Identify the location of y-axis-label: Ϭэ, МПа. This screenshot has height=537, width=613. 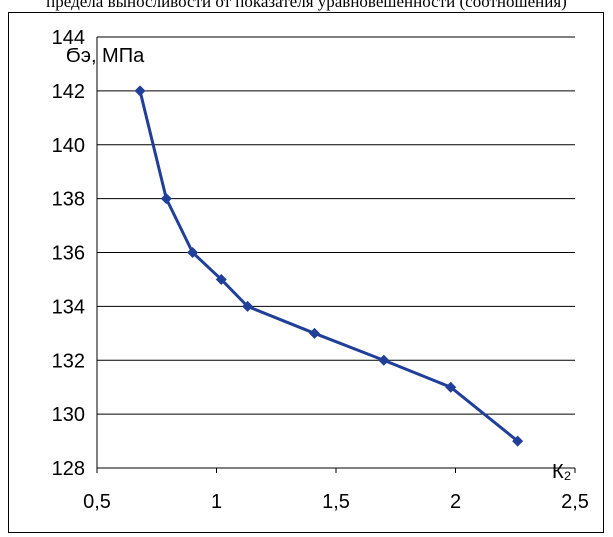
(105, 56).